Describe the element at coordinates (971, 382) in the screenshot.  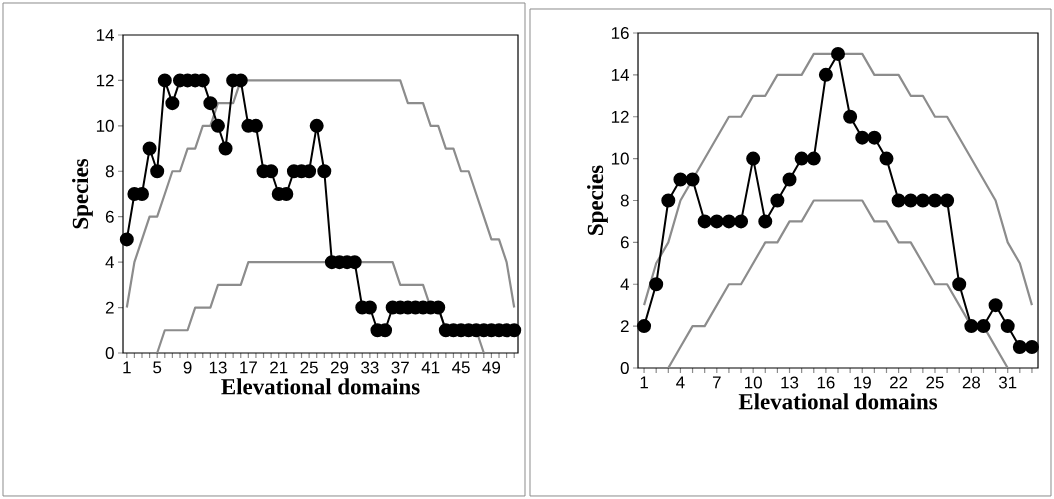
I see `x-tick-label: 28` at that location.